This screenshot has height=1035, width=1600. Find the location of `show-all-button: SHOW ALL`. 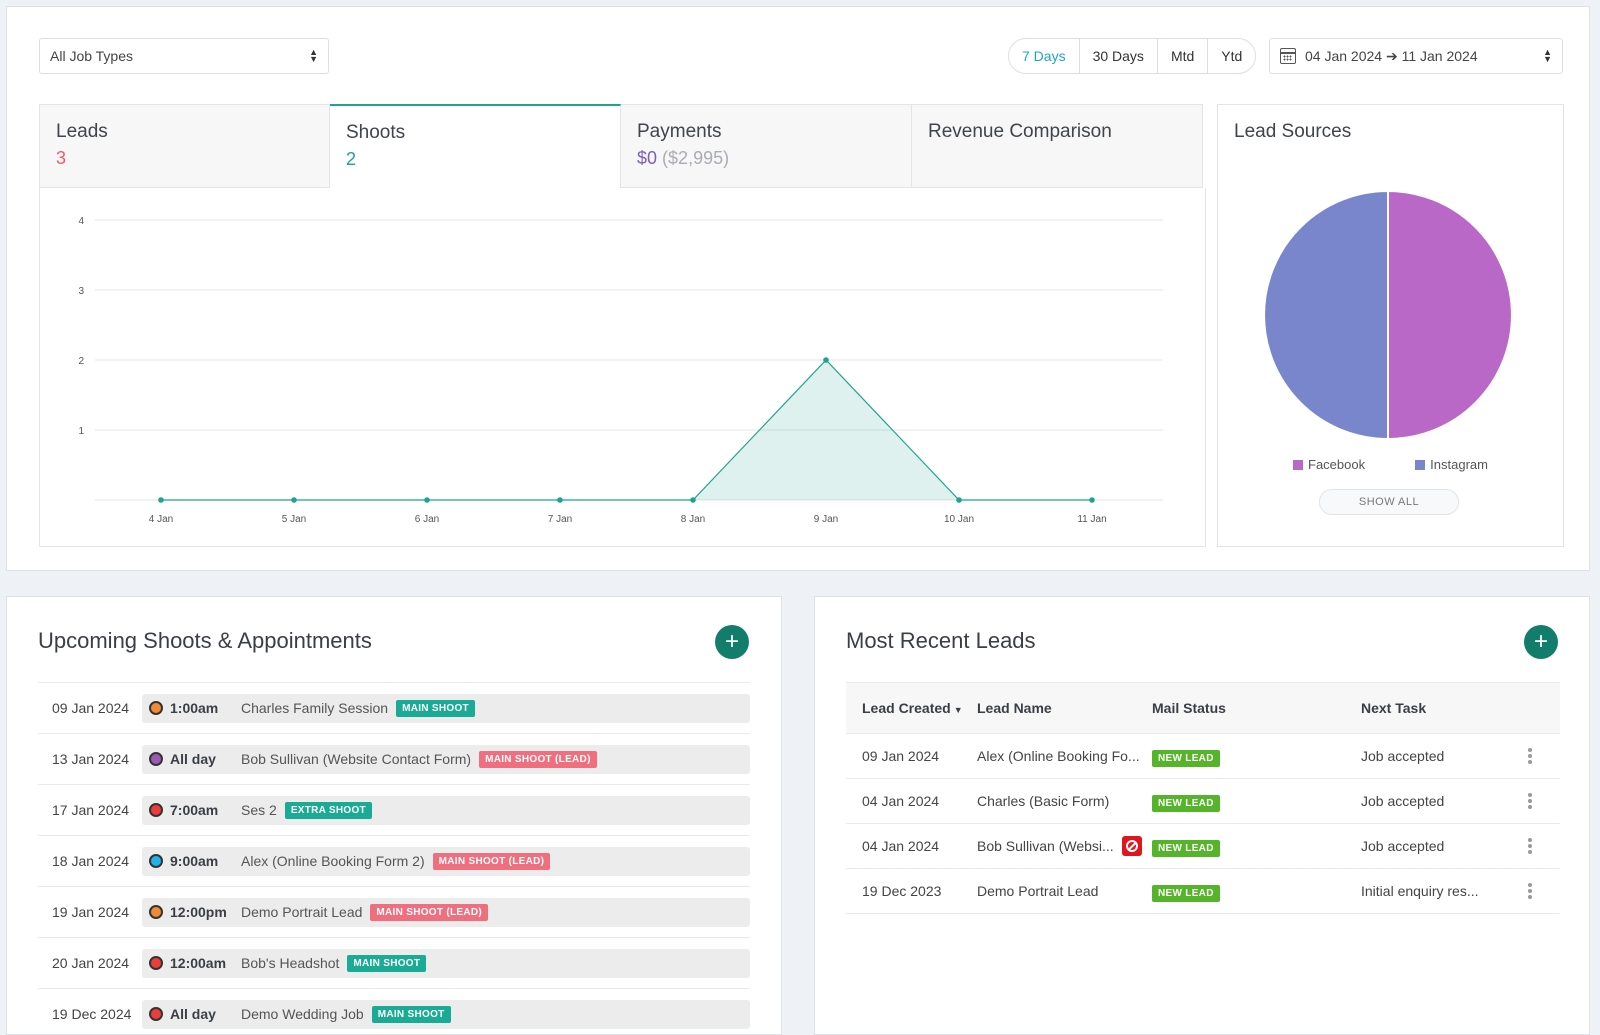

show-all-button: SHOW ALL is located at coordinates (1389, 502).